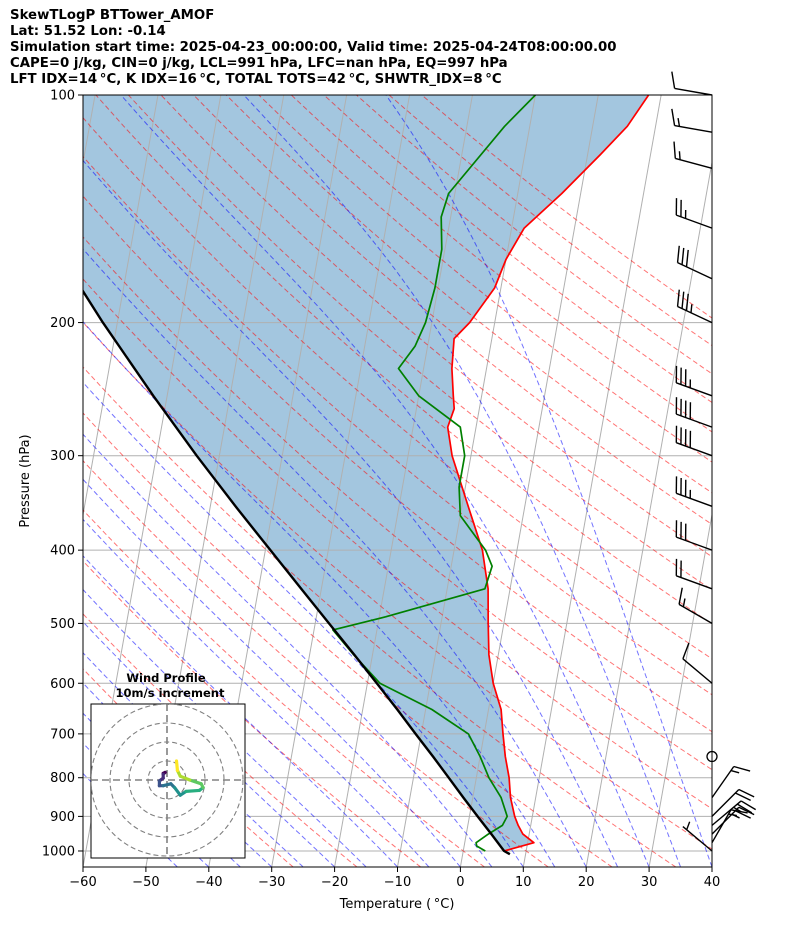  What do you see at coordinates (208, 882) in the screenshot?
I see `x-tick-label: −40` at bounding box center [208, 882].